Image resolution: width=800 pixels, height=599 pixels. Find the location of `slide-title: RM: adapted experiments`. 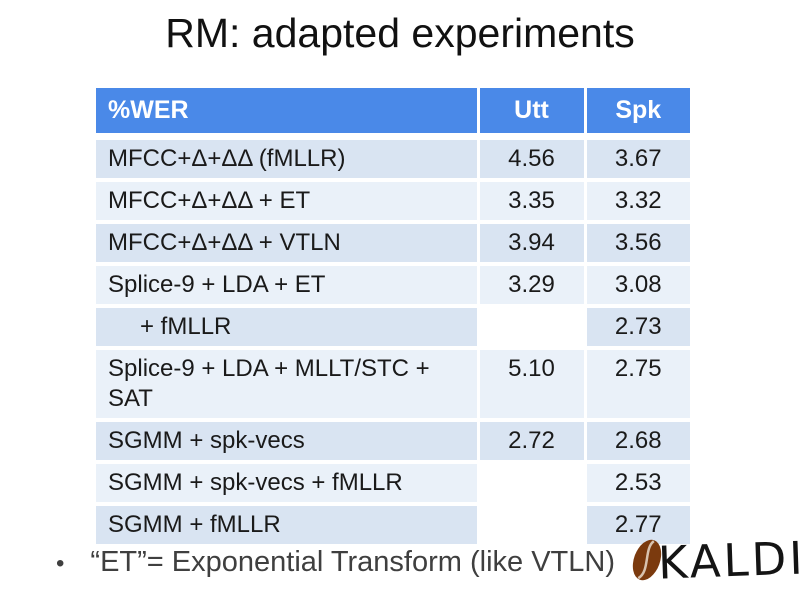

slide-title: RM: adapted experiments is located at coordinates (400, 33).